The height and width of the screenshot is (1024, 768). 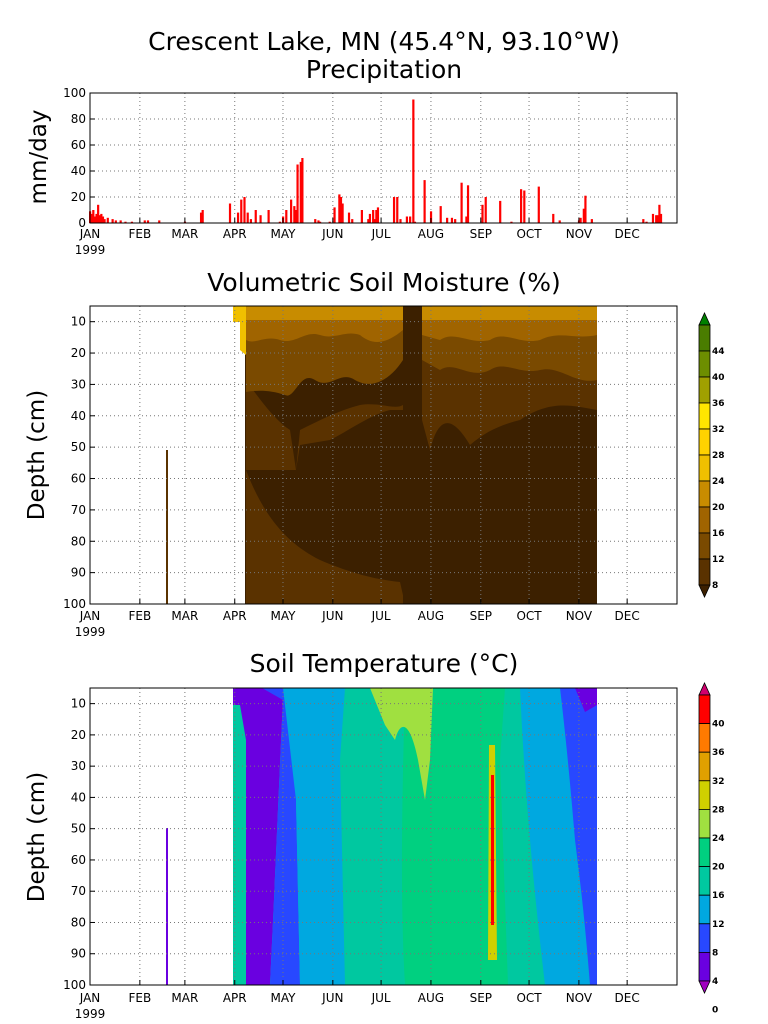 I want to click on y-tick-label: 40, so click(x=78, y=171).